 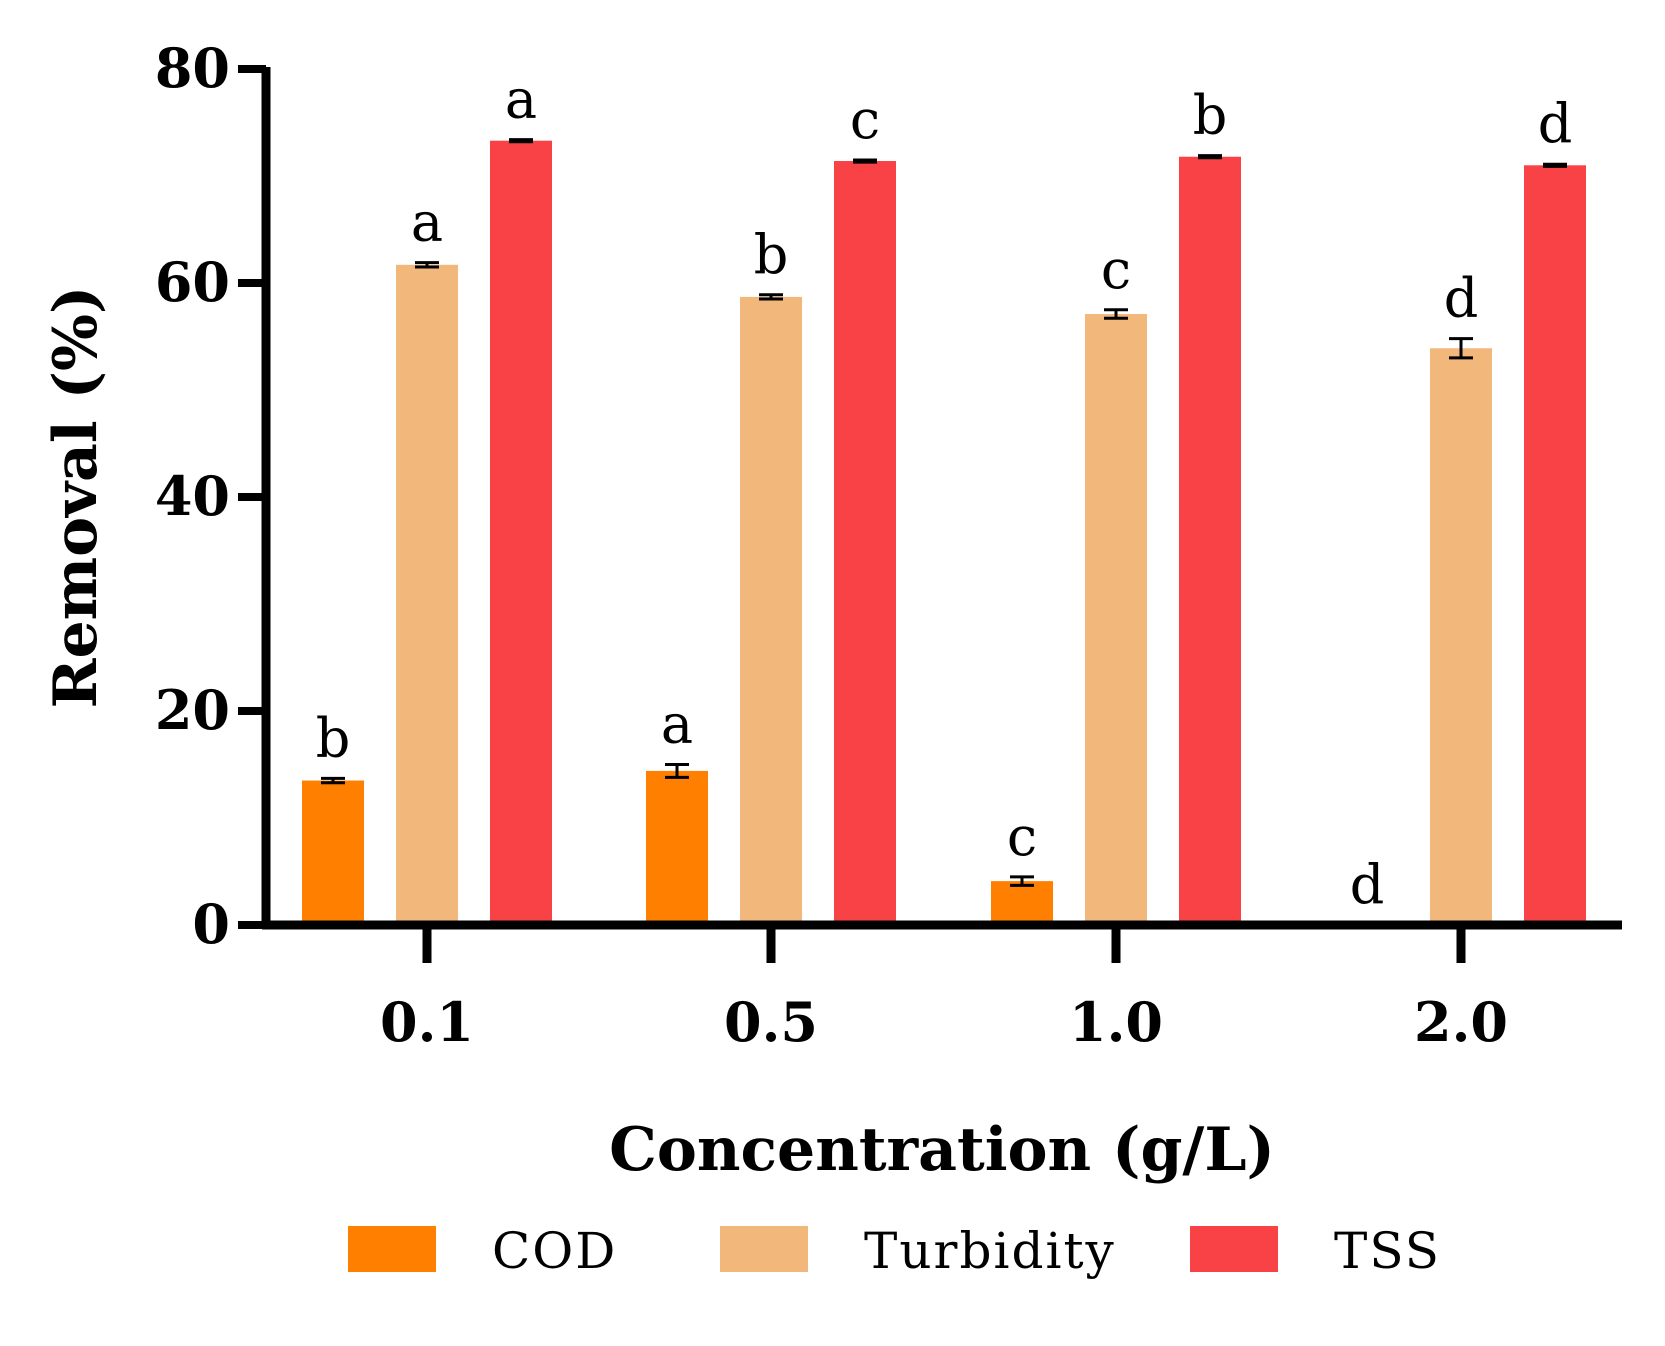 I want to click on legend-label: TSS, so click(x=1387, y=1251).